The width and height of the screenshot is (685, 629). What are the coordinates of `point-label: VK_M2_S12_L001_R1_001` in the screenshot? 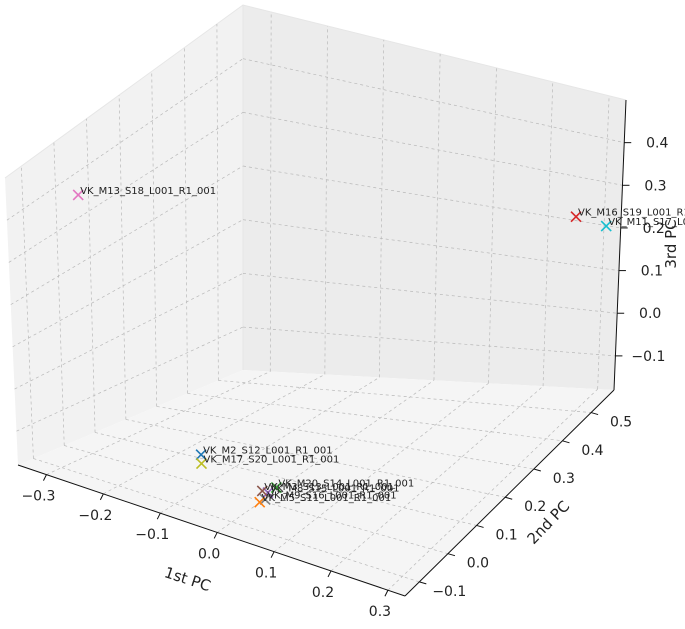 It's located at (268, 451).